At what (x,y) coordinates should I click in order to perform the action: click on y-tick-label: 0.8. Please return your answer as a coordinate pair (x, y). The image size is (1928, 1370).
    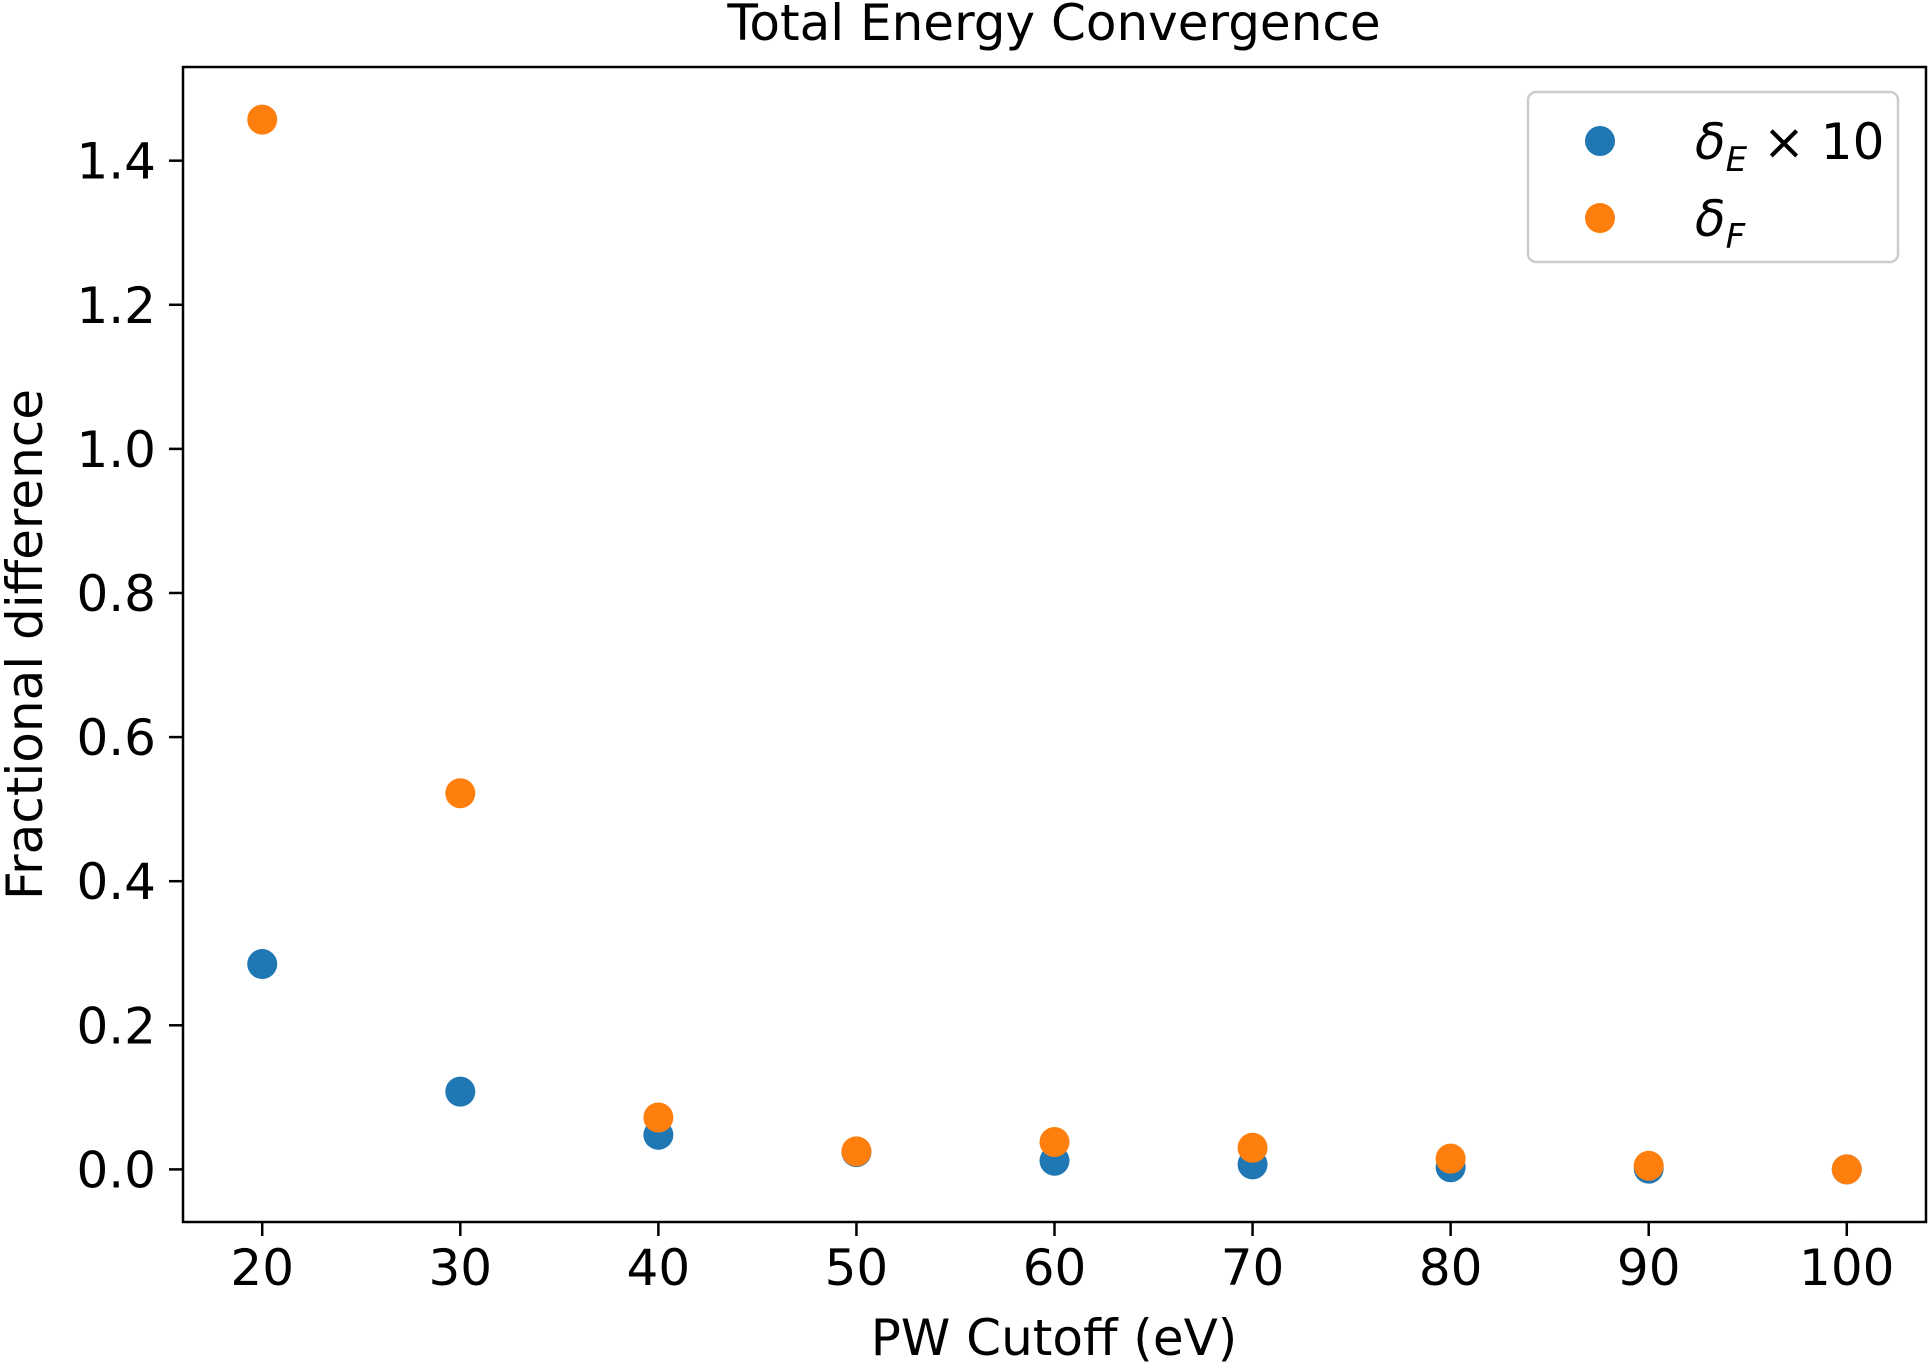
    Looking at the image, I should click on (116, 594).